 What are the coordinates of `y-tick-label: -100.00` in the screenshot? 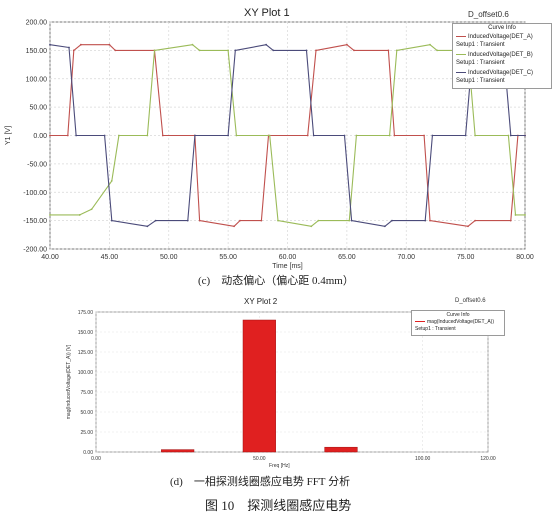 It's located at (35, 193).